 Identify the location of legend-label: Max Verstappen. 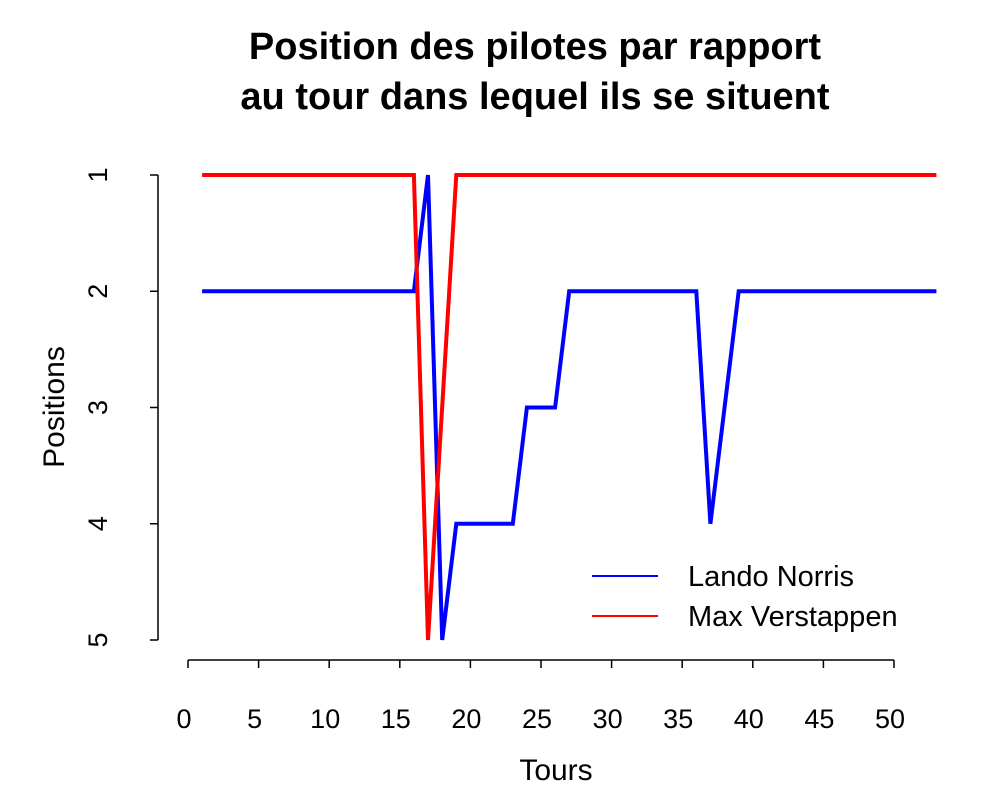
(793, 617).